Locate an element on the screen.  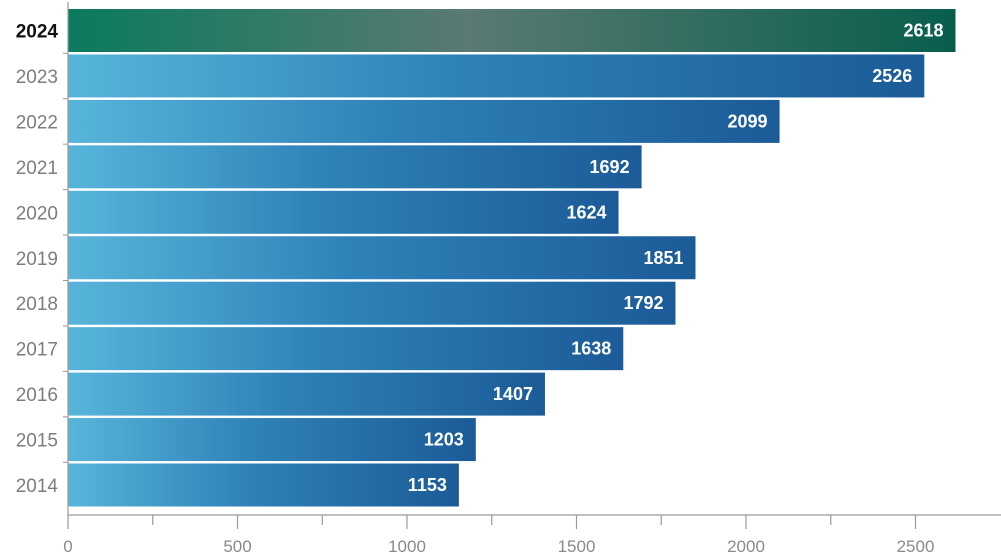
bar-2023 is located at coordinates (496, 76).